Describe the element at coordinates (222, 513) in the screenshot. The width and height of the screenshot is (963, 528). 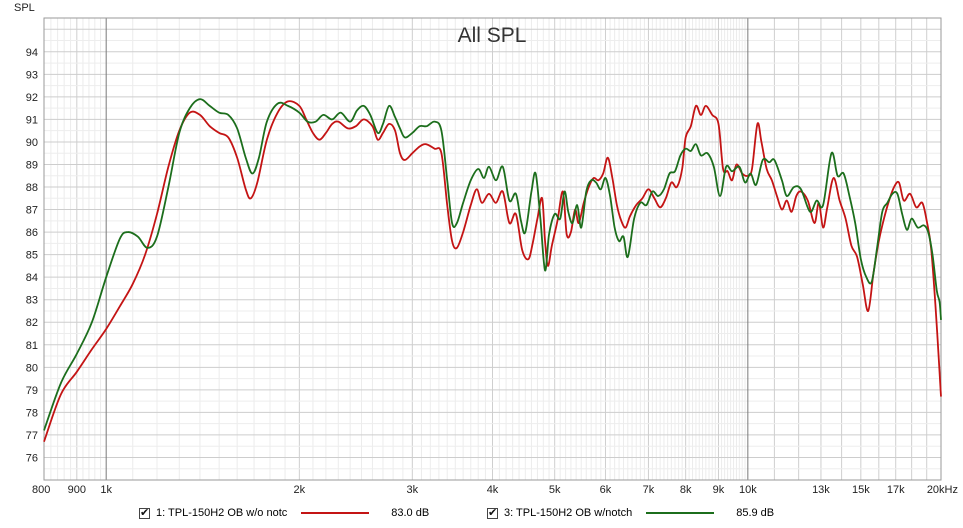
I see `series-1-name: 1: TPL-150H2 OB w/o notc` at that location.